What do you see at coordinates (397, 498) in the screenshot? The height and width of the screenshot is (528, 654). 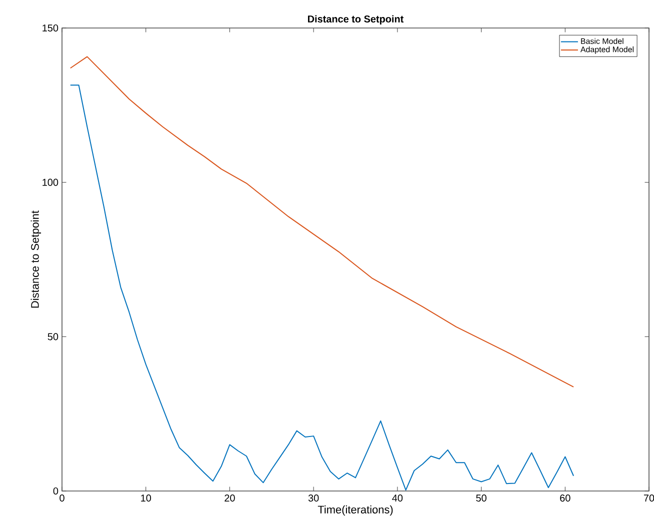 I see `x-tick-label: 40` at bounding box center [397, 498].